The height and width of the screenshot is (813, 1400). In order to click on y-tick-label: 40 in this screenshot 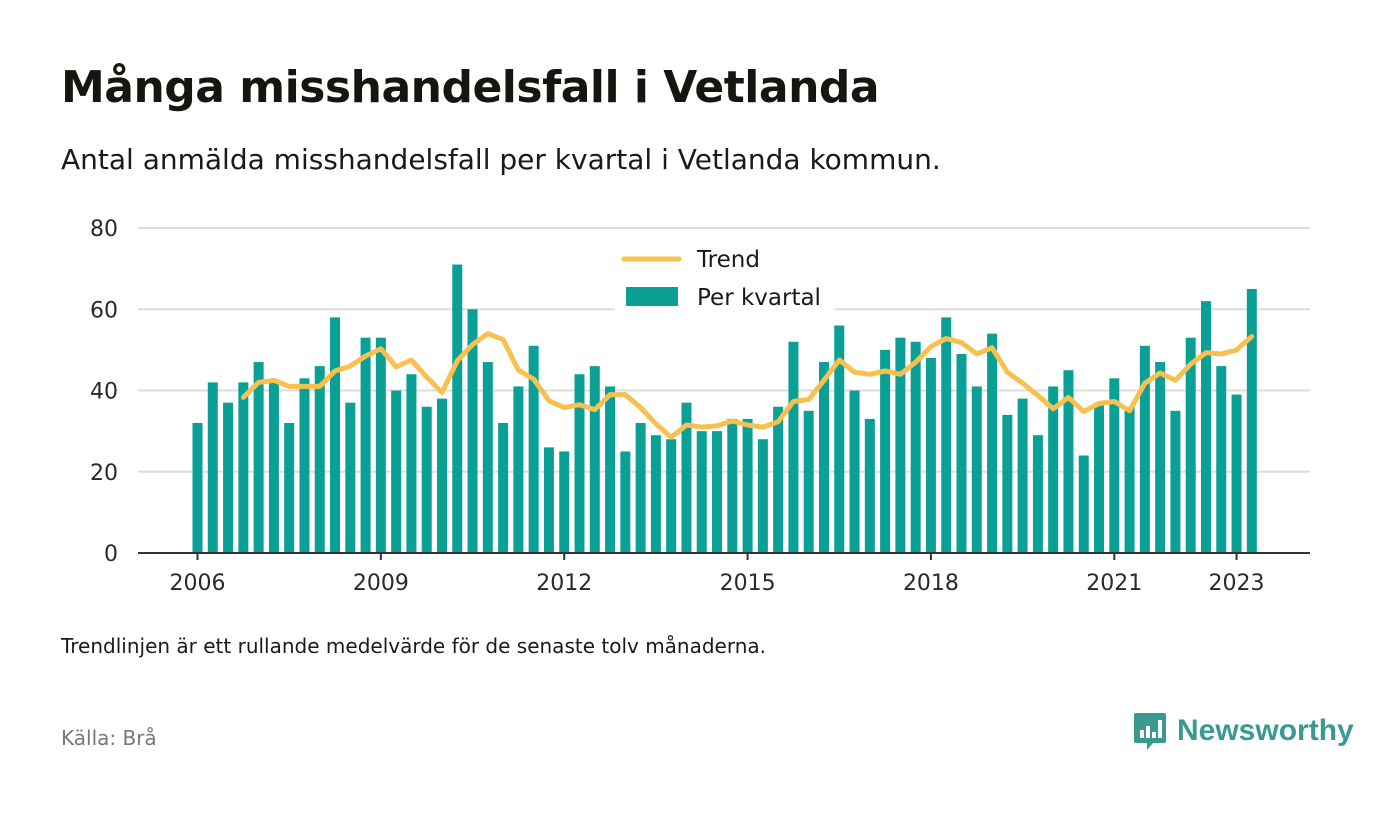, I will do `click(104, 392)`.